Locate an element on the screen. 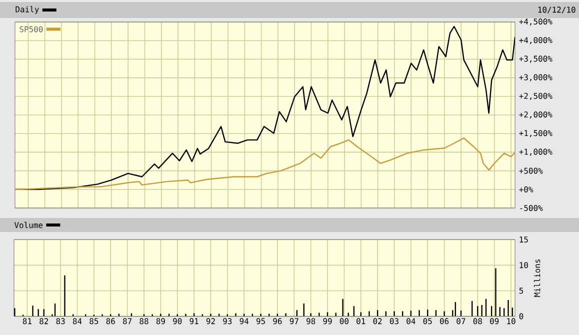 Image resolution: width=579 pixels, height=335 pixels. line-series is located at coordinates (265, 163).